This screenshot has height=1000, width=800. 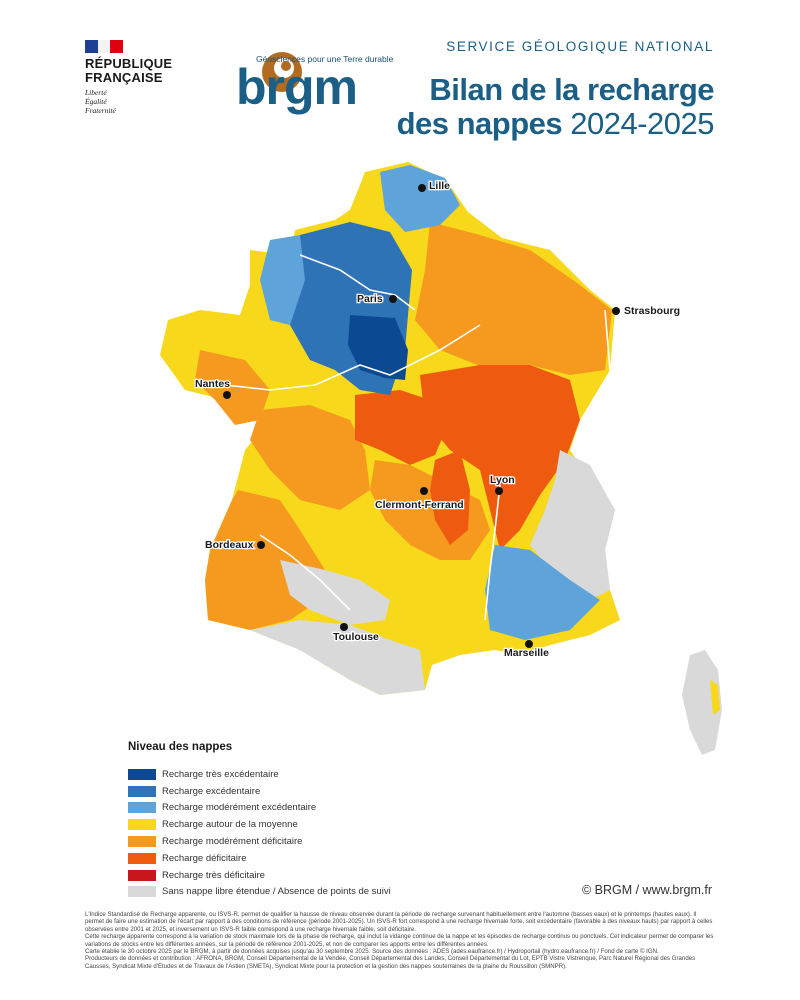 I want to click on region-paris-strong, so click(x=378, y=347).